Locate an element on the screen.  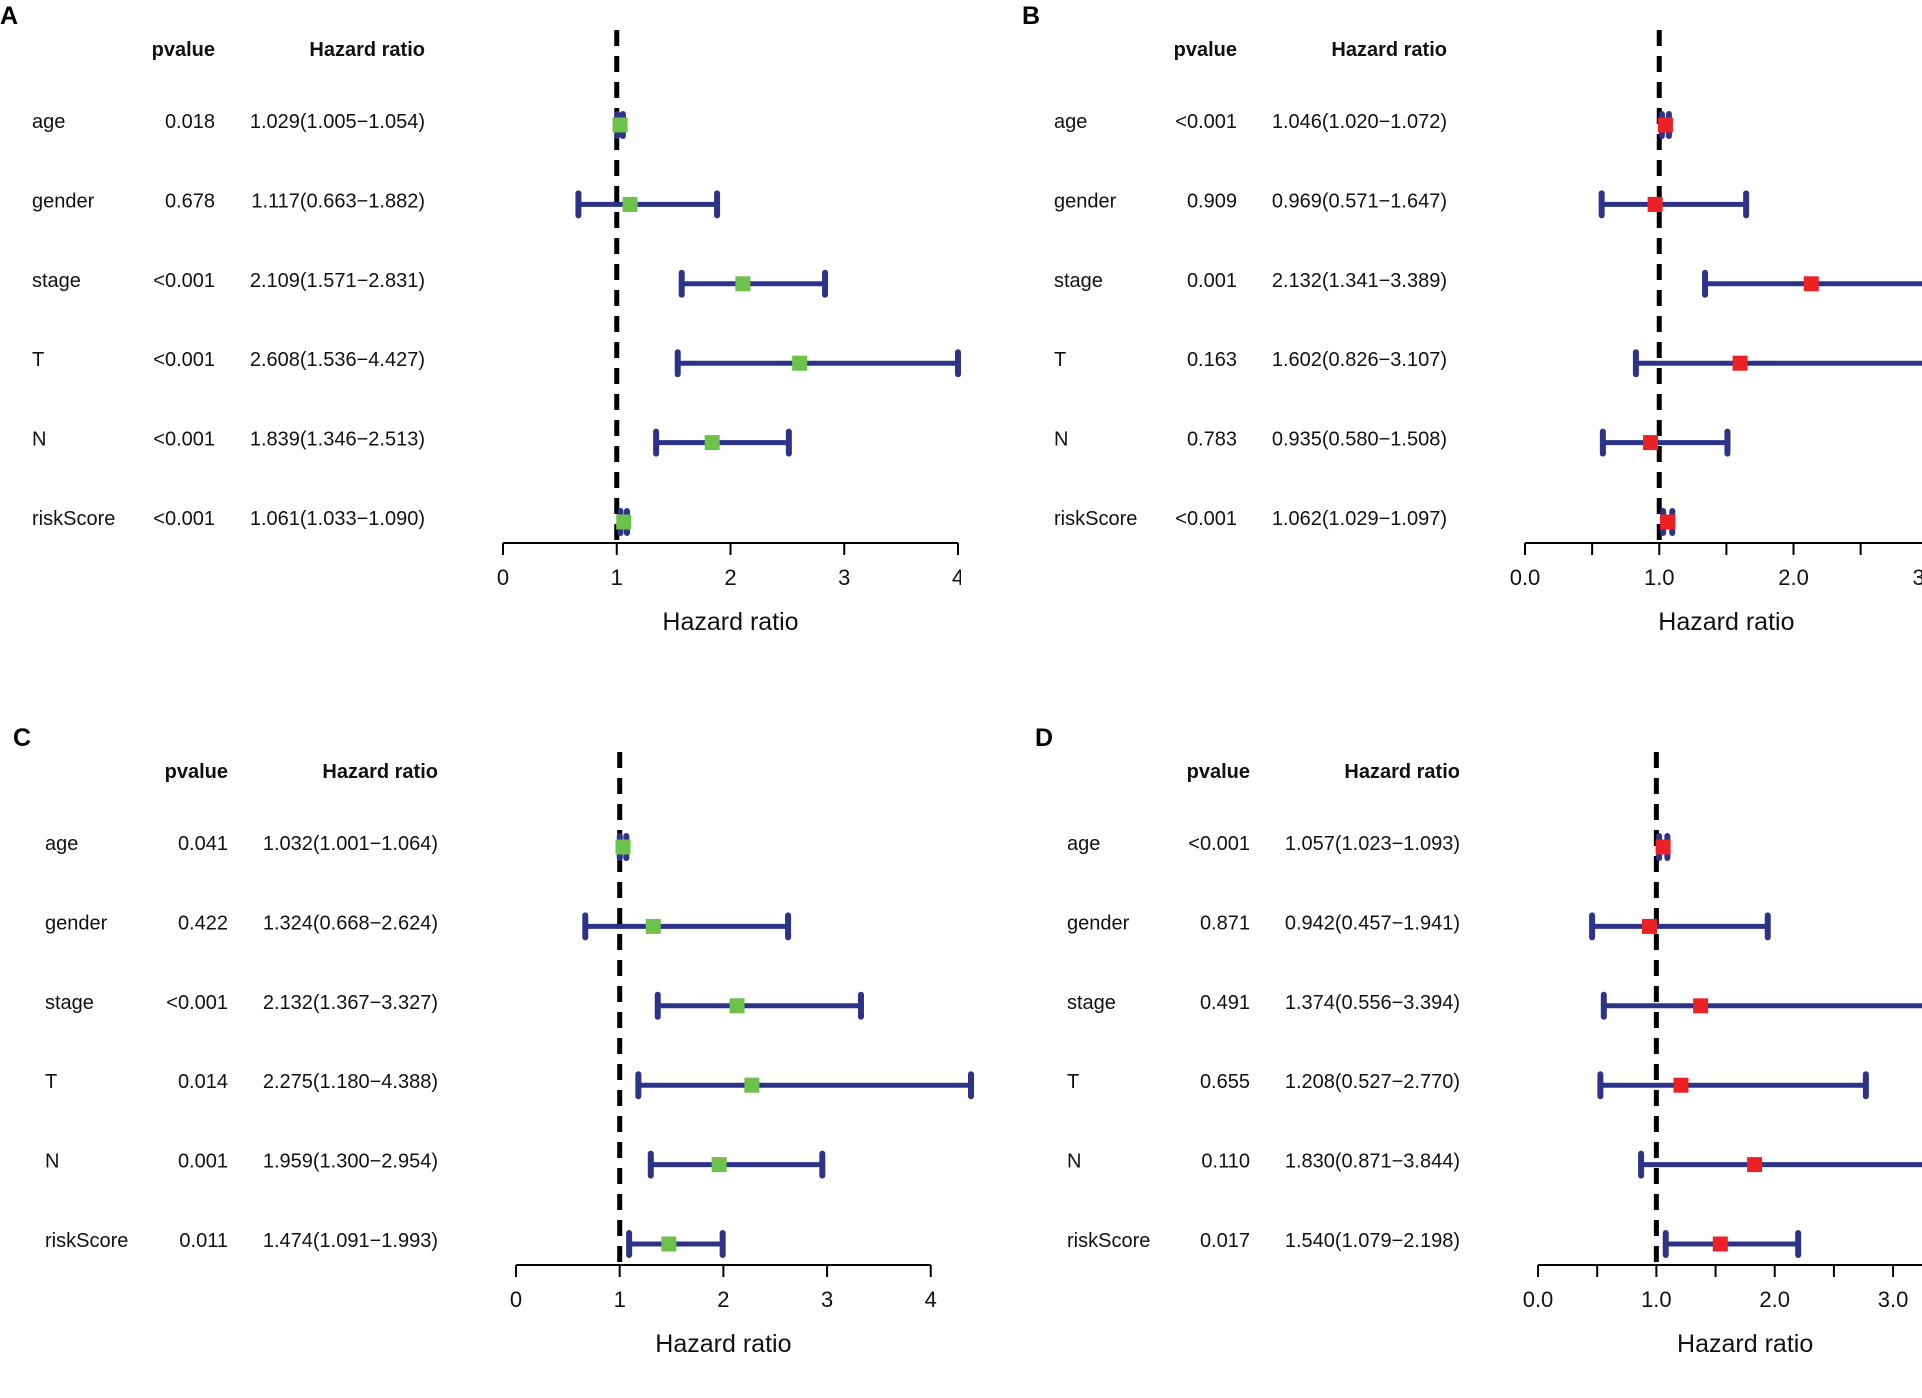
hazard-ratio-cell: 1.830(0.871−3.844) is located at coordinates (1372, 1162).